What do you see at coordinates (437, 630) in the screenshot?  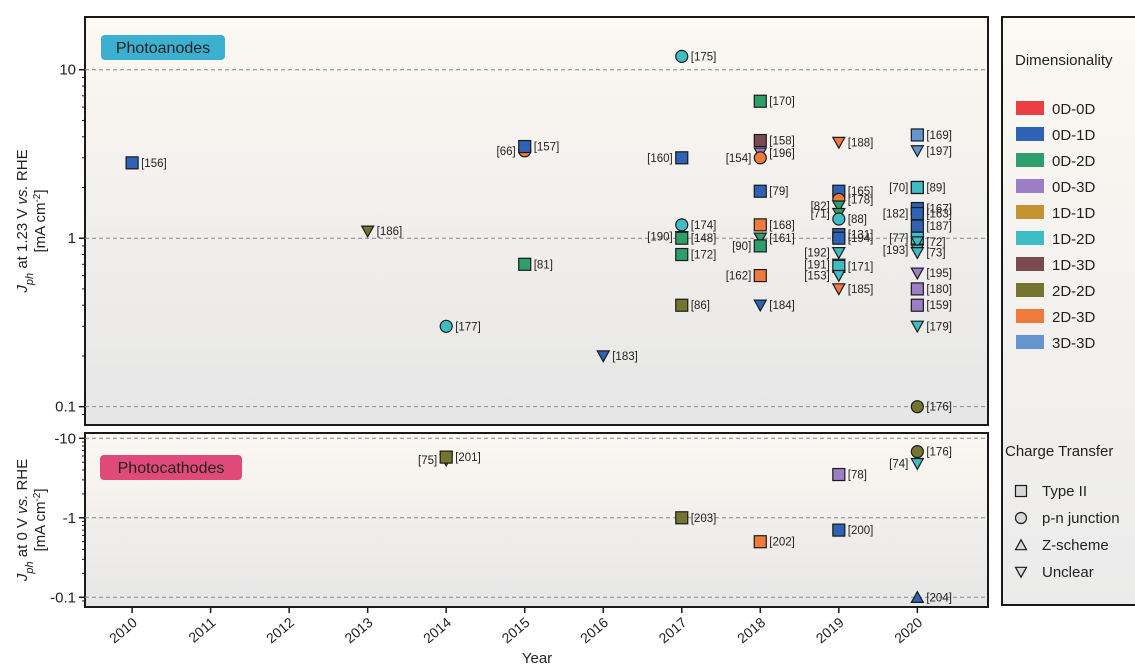 I see `x-tick-label: 2014` at bounding box center [437, 630].